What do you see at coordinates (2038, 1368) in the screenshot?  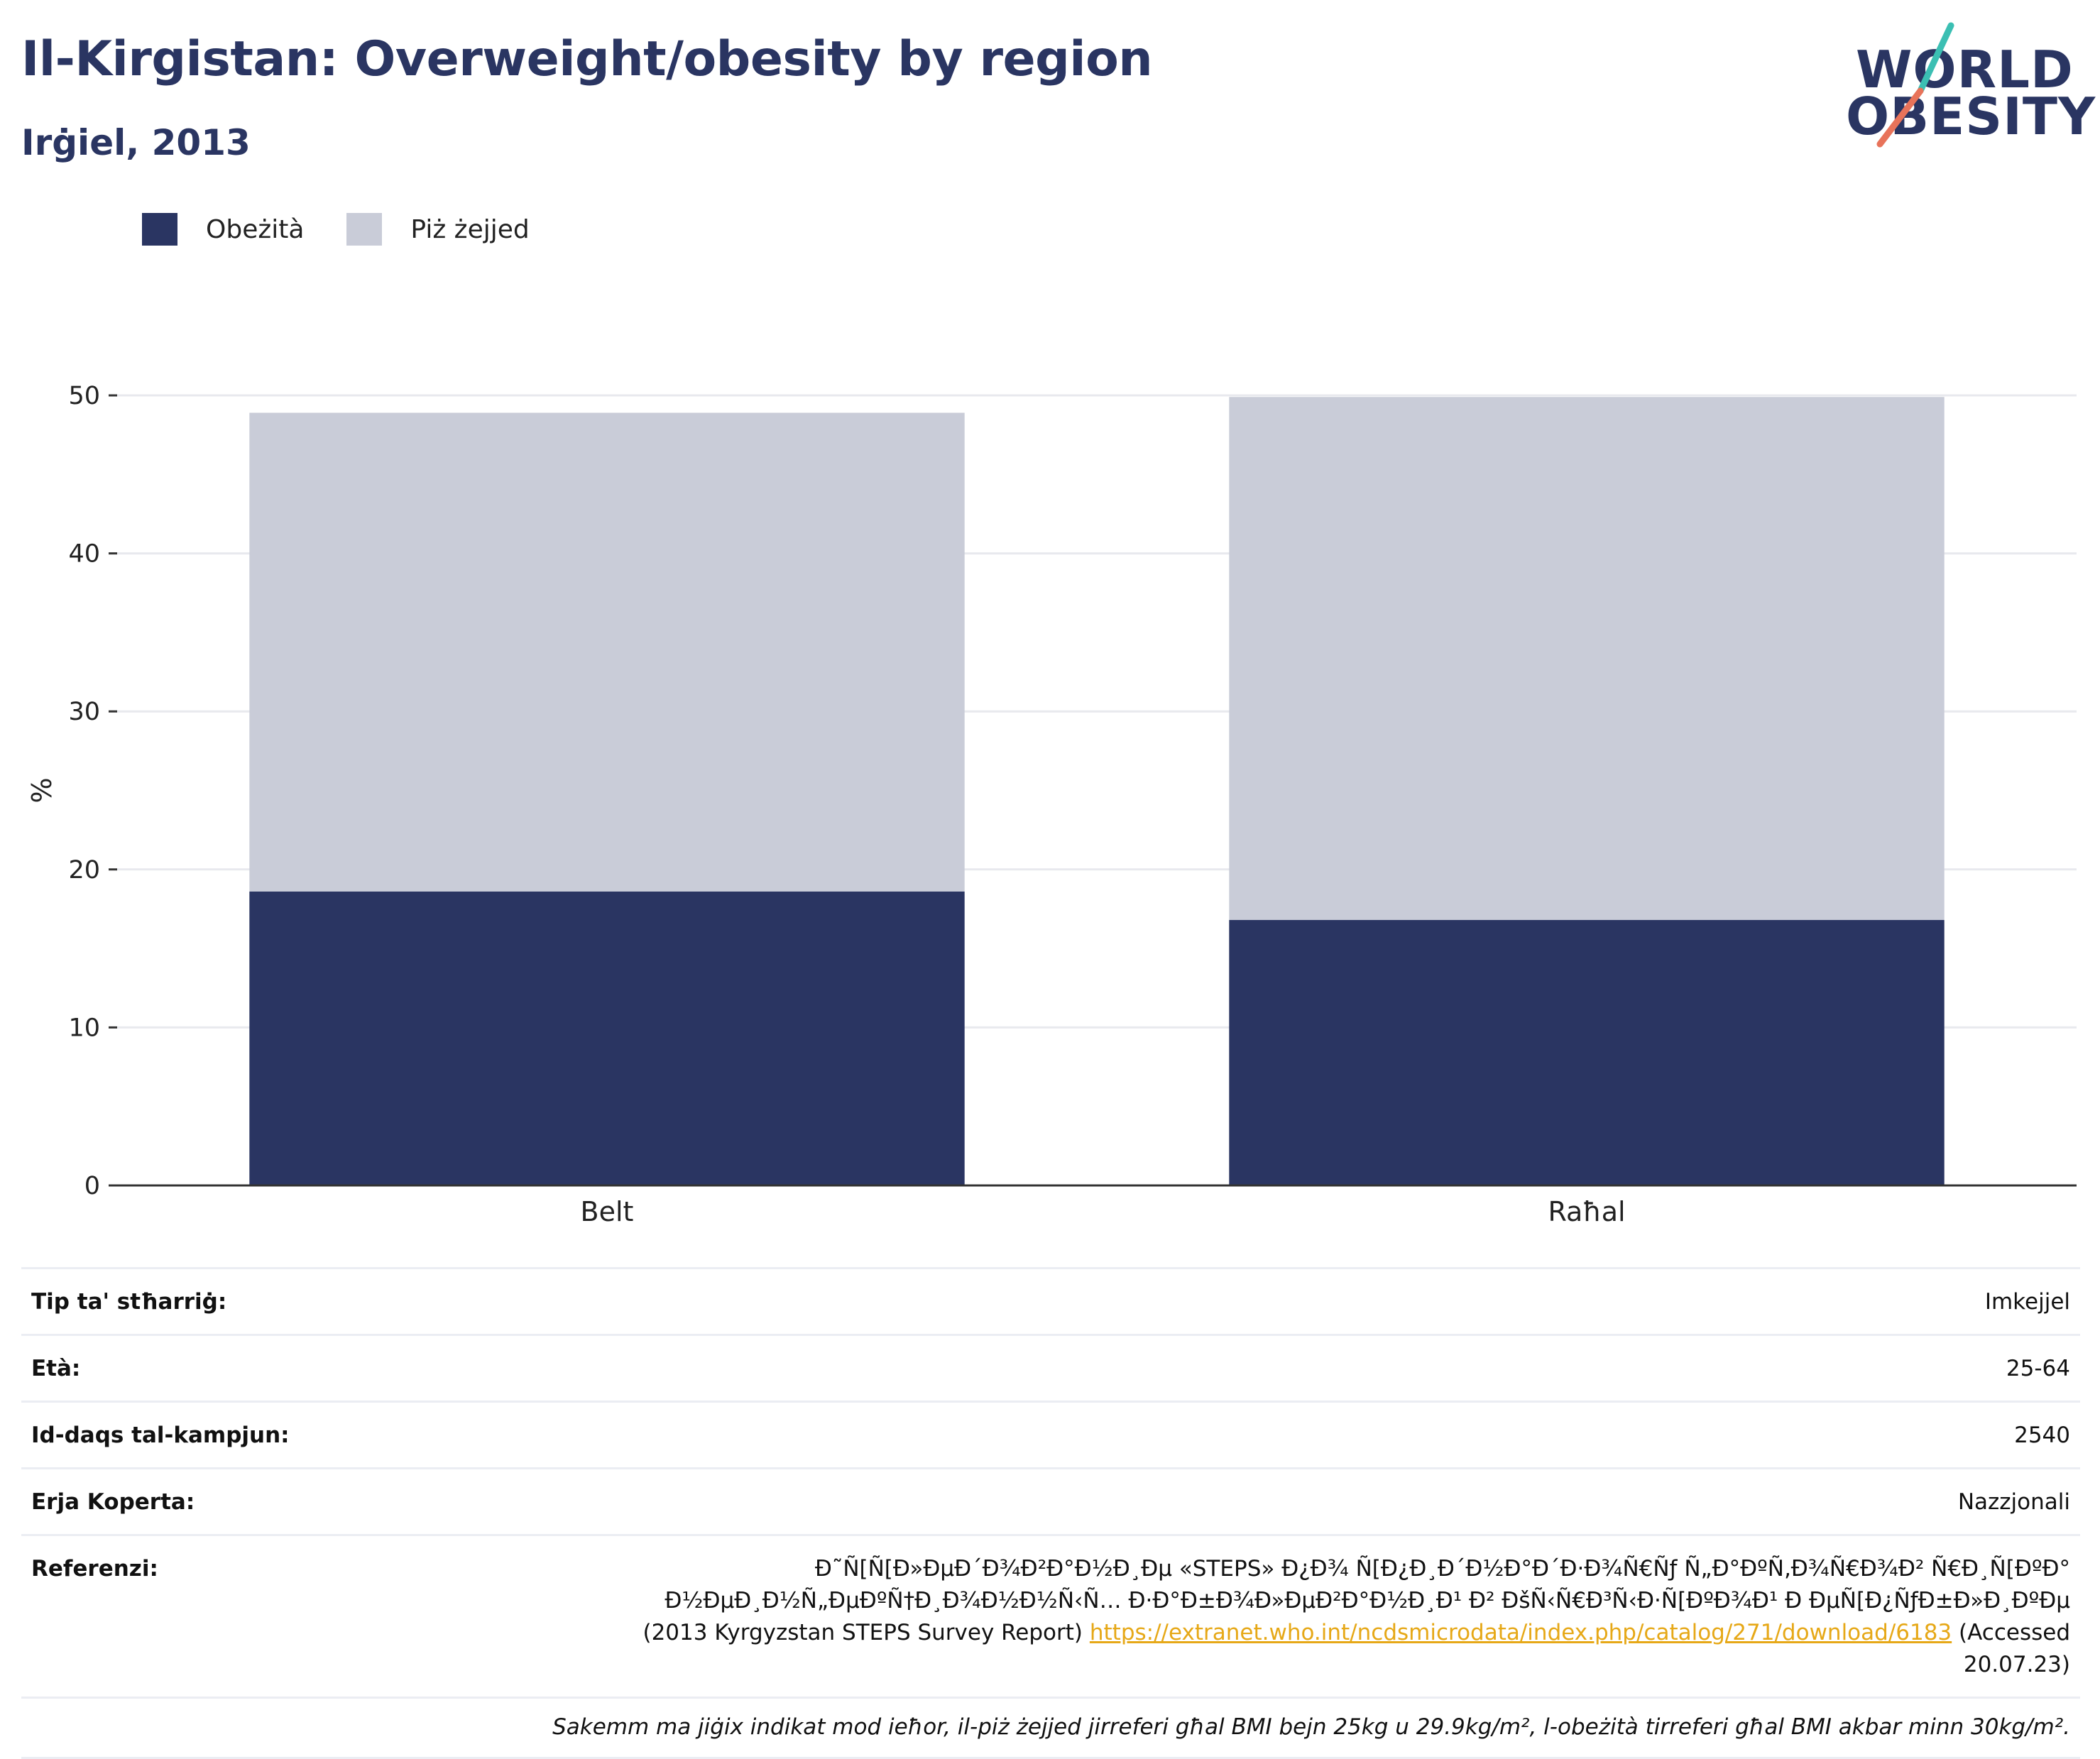 I see `info-value: 25-64` at bounding box center [2038, 1368].